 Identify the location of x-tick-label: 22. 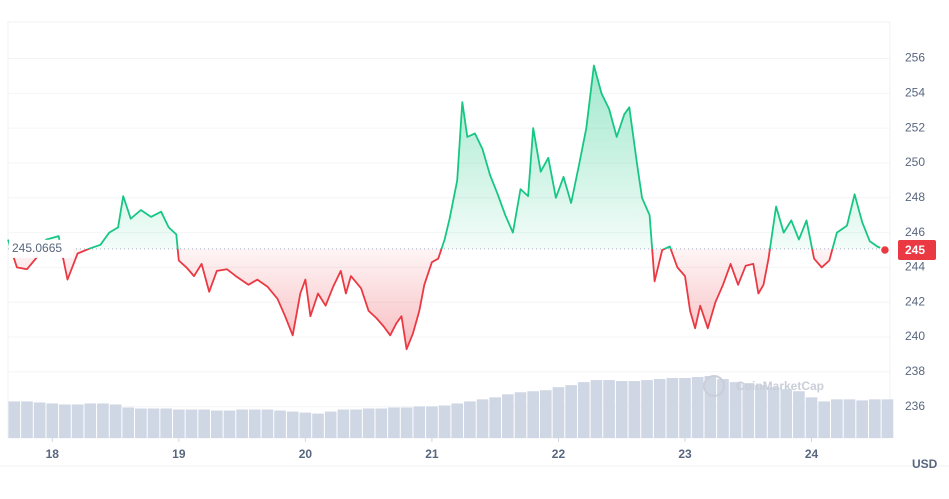
(559, 454).